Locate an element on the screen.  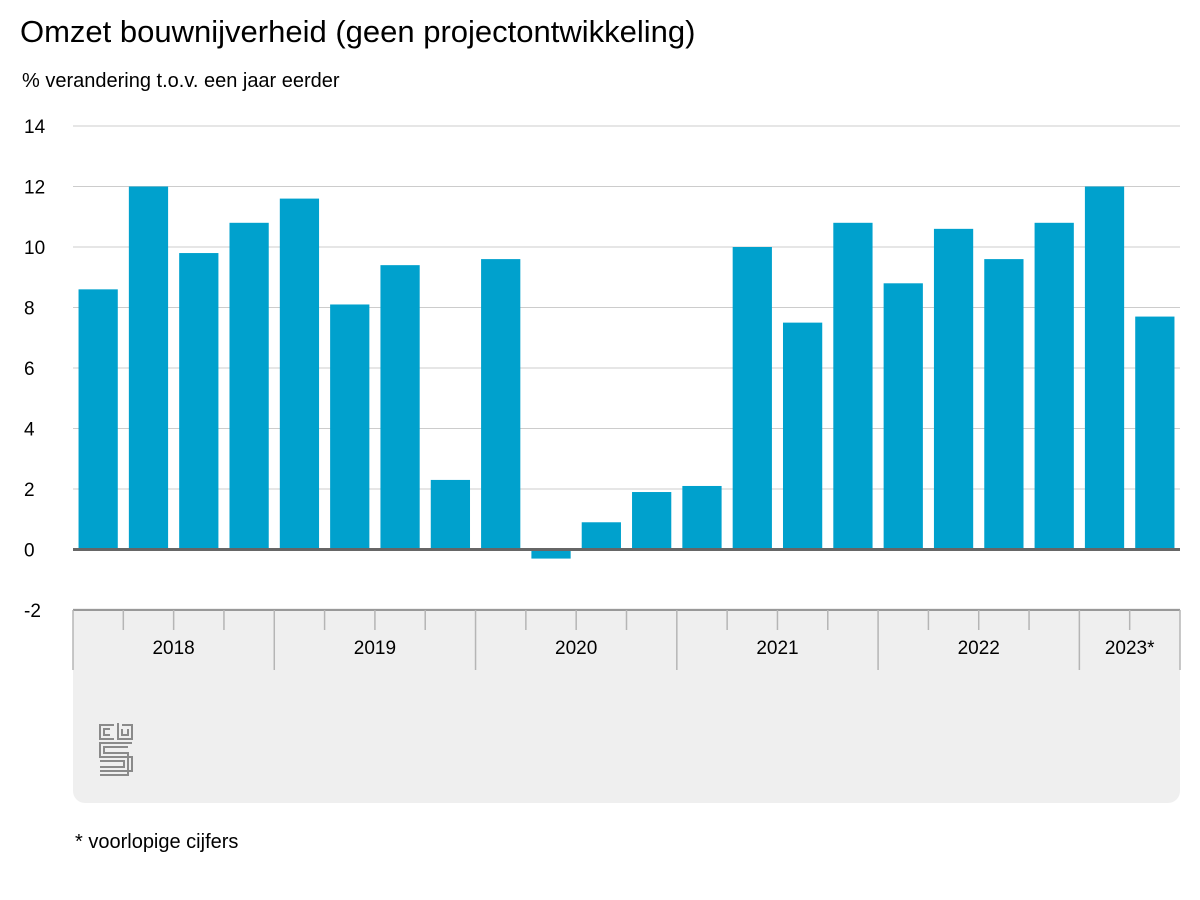
x-tick-label-year: 2018 is located at coordinates (173, 648).